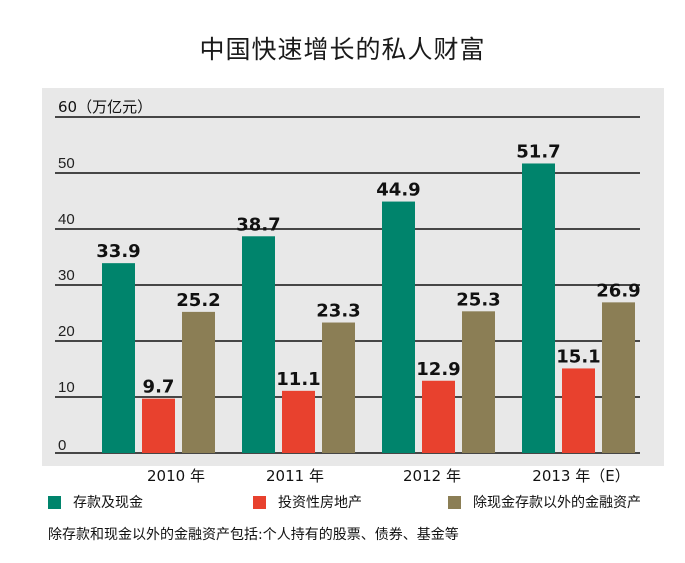 Image resolution: width=685 pixels, height=563 pixels. Describe the element at coordinates (338, 311) in the screenshot. I see `data-label-financial-2: 23.3` at that location.